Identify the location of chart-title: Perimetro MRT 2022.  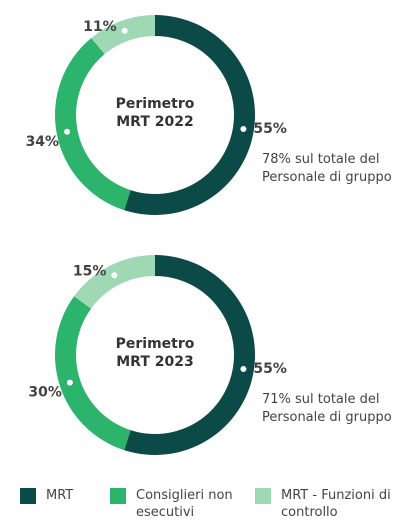
(155, 113).